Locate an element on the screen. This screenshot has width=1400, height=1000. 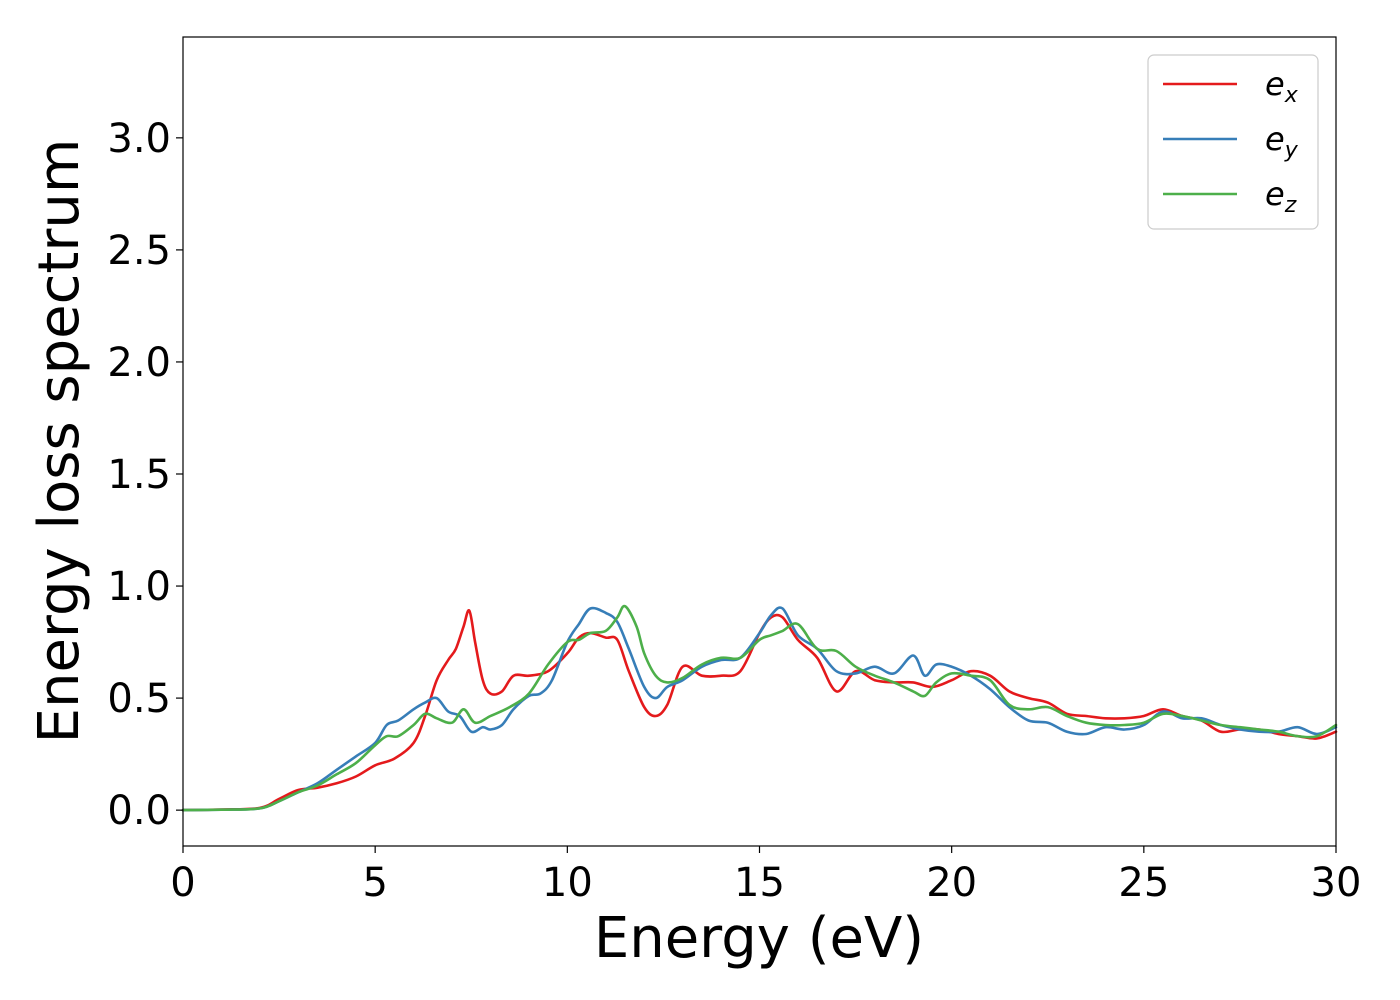
y-axis-label: Energy loss spectrum is located at coordinates (59, 441).